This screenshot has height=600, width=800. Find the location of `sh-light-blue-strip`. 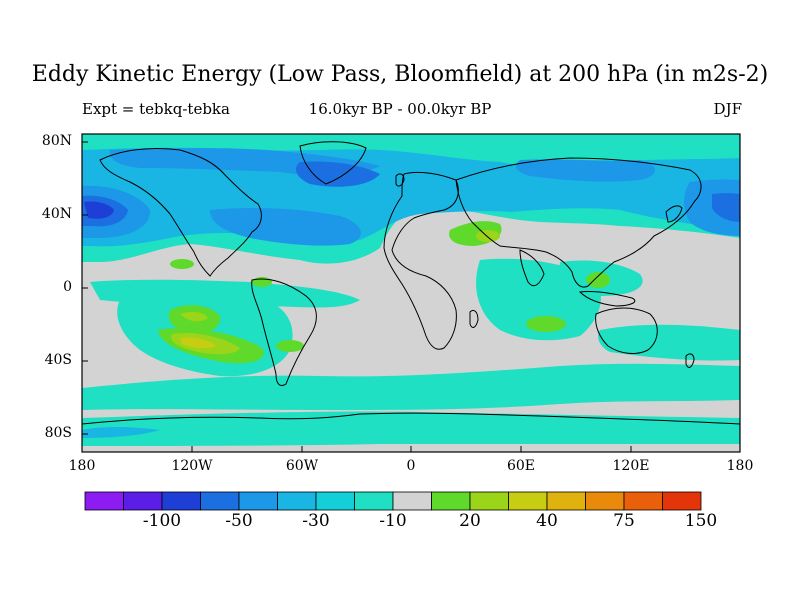

sh-light-blue-strip is located at coordinates (121, 432).